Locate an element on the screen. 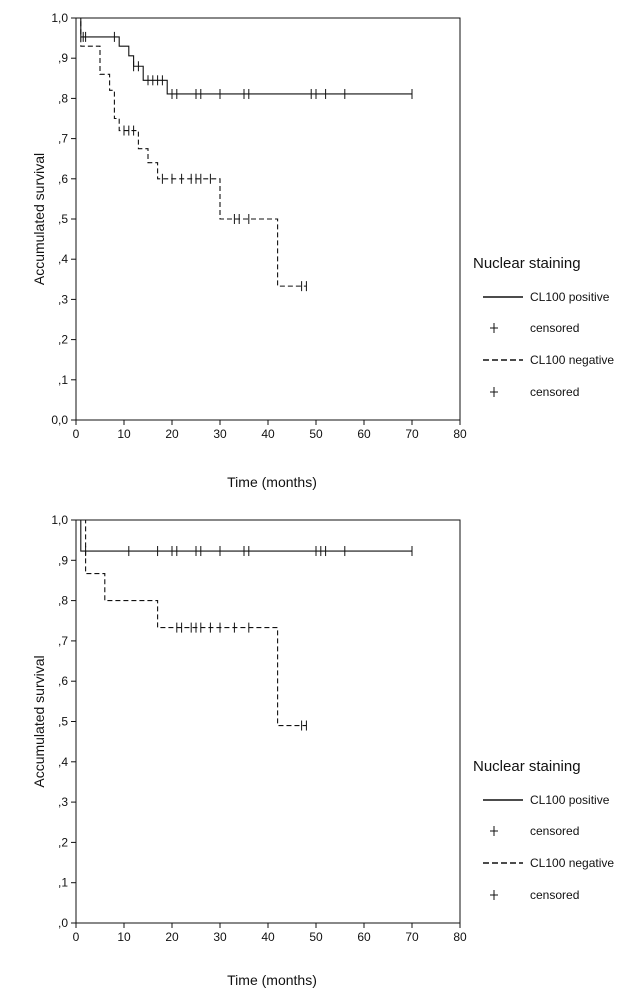  y-tick-label: ,0 is located at coordinates (63, 923).